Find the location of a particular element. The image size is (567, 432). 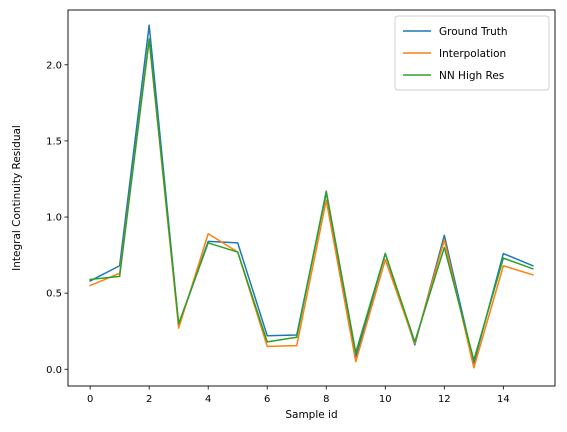

legend-label: Ground Truth is located at coordinates (473, 32).